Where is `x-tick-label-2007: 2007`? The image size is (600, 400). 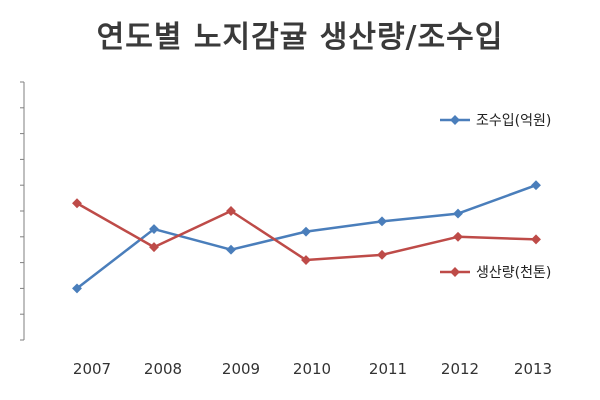
x-tick-label-2007: 2007 is located at coordinates (92, 369).